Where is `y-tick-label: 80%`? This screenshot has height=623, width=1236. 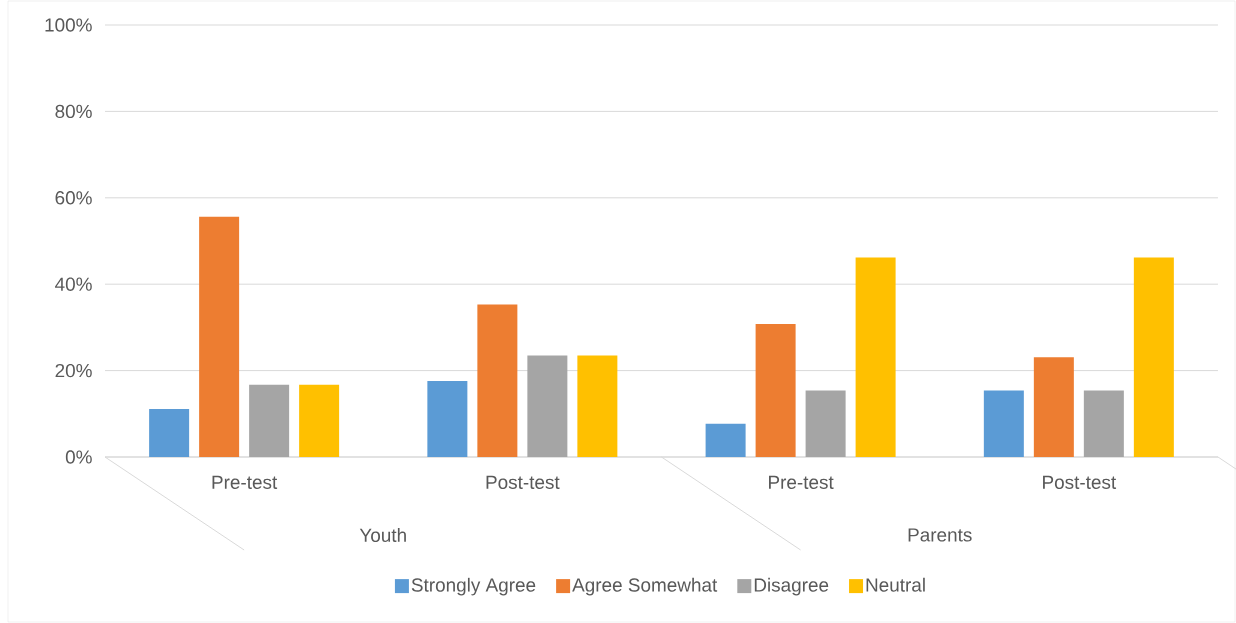 y-tick-label: 80% is located at coordinates (73, 111).